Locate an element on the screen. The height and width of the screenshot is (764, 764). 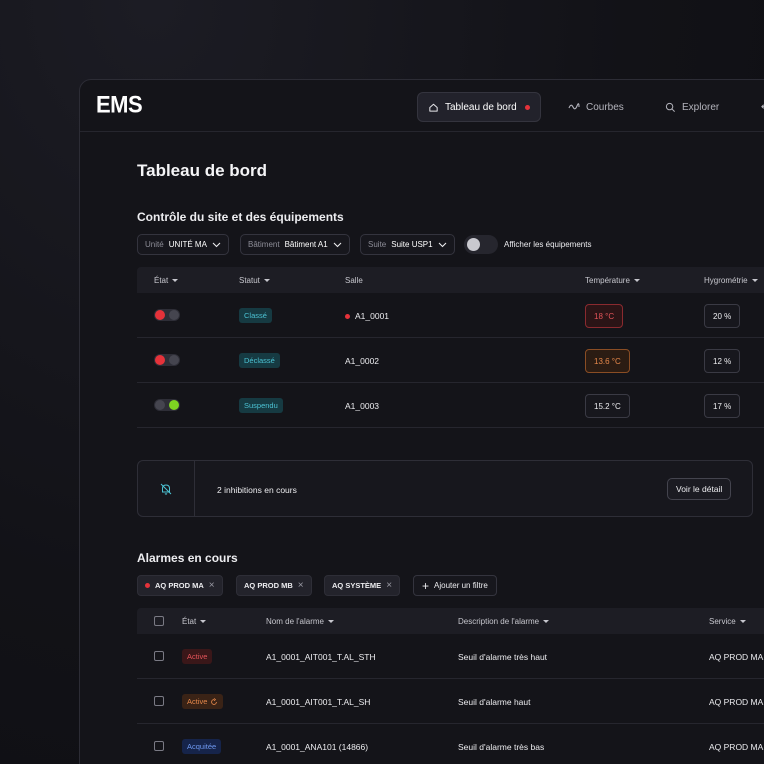
nav-label: Explorer is located at coordinates (701, 107).